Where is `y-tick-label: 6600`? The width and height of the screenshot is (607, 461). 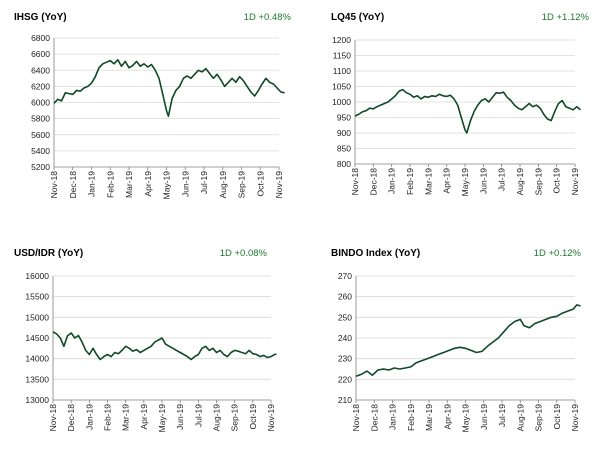 y-tick-label: 6600 is located at coordinates (40, 54).